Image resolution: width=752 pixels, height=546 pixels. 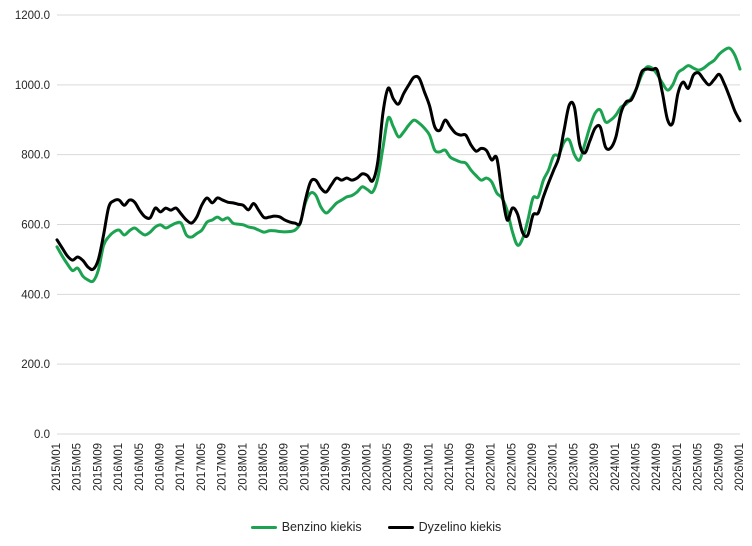 What do you see at coordinates (35, 365) in the screenshot?
I see `y-tick-label: 200.0` at bounding box center [35, 365].